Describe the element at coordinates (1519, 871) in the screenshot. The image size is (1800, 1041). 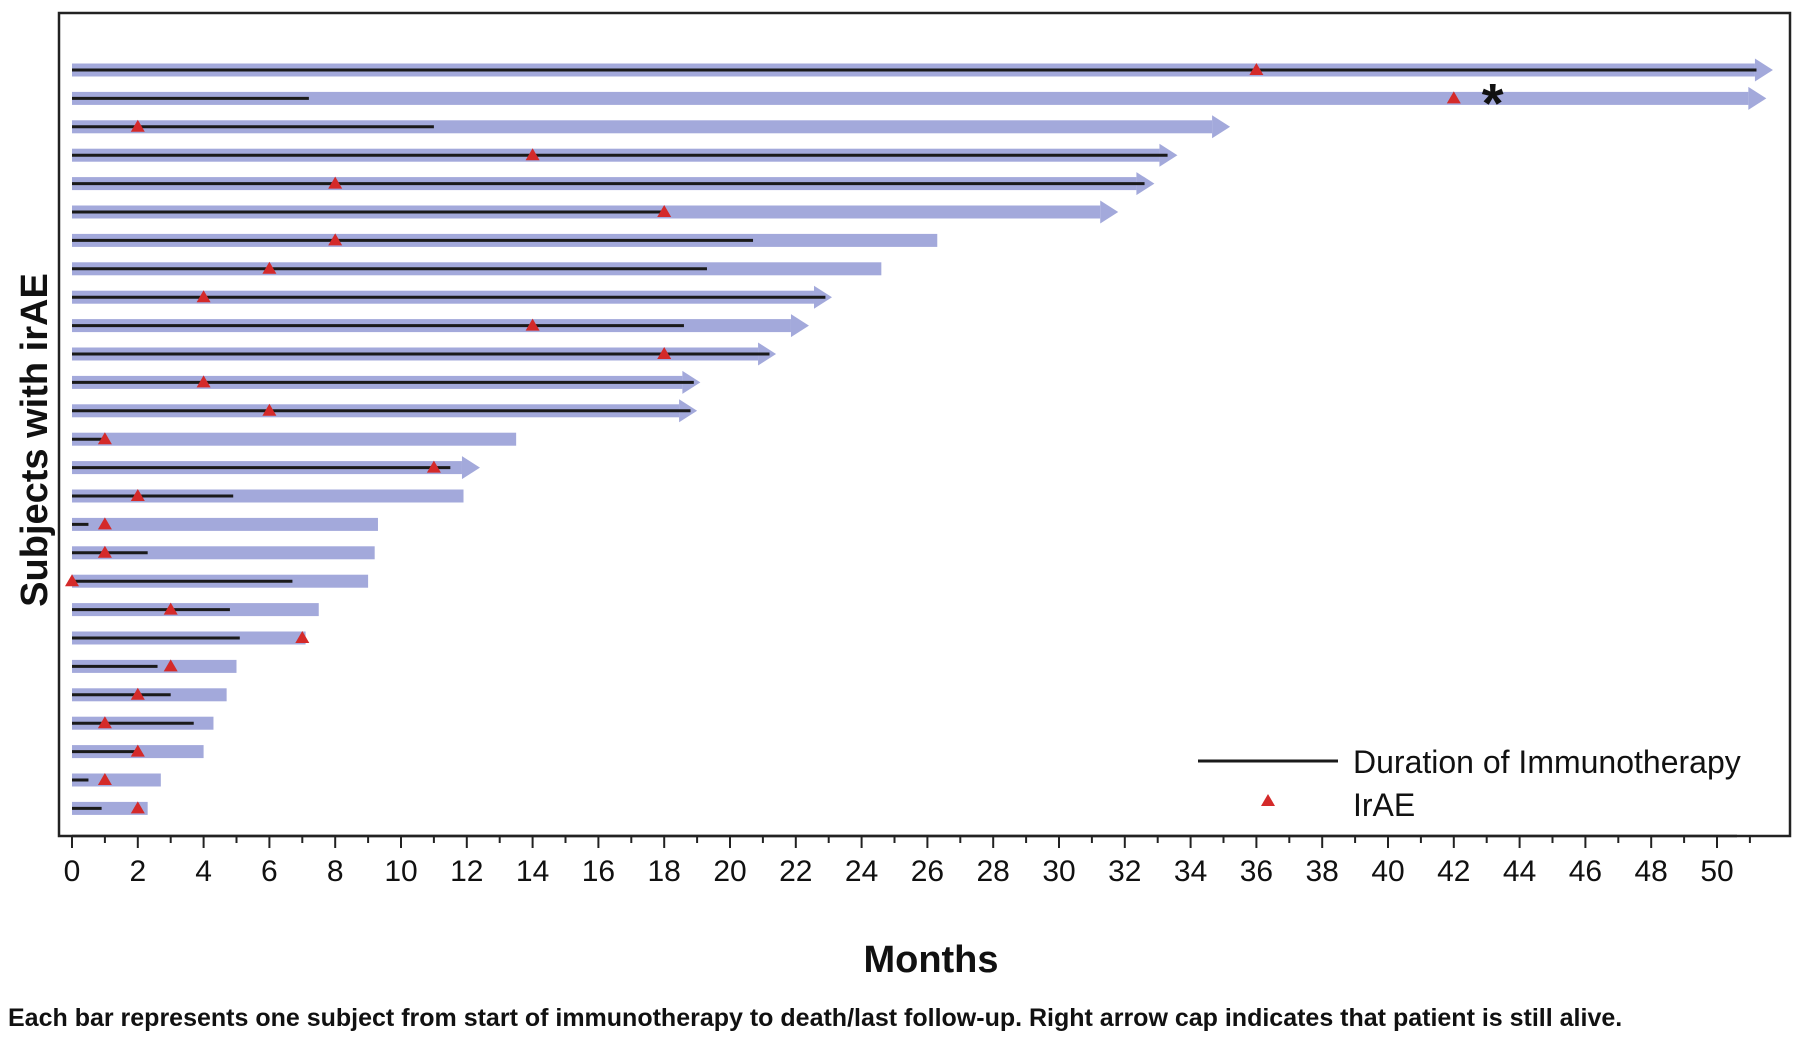
I see `x-tick-label: 44` at that location.